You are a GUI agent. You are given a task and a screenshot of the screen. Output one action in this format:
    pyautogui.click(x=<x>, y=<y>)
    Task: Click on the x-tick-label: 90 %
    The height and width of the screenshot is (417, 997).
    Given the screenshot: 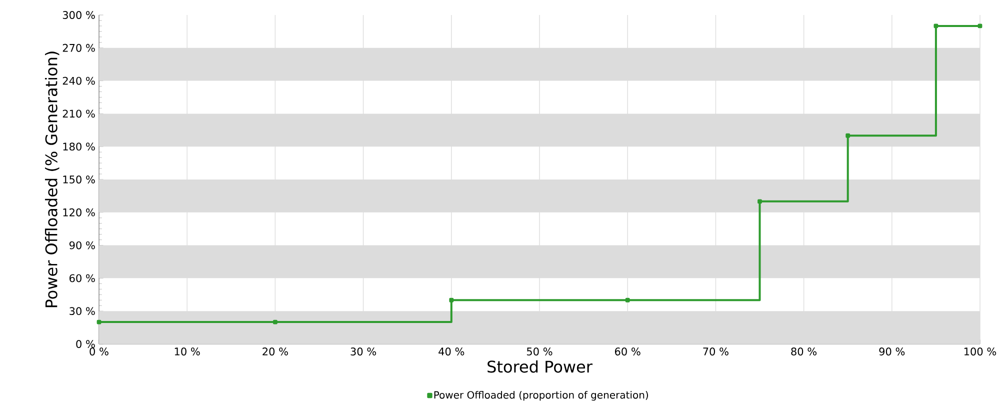 What is the action you would take?
    pyautogui.click(x=892, y=352)
    